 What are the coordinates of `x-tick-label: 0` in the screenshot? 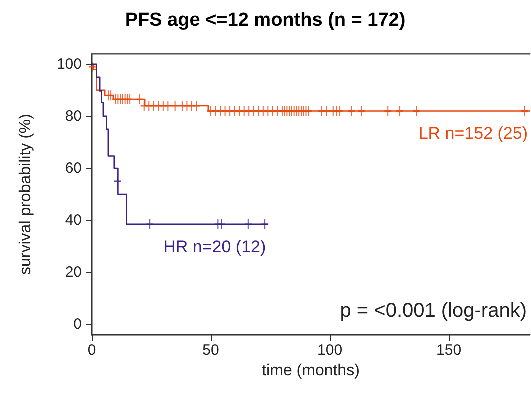 It's located at (92, 350).